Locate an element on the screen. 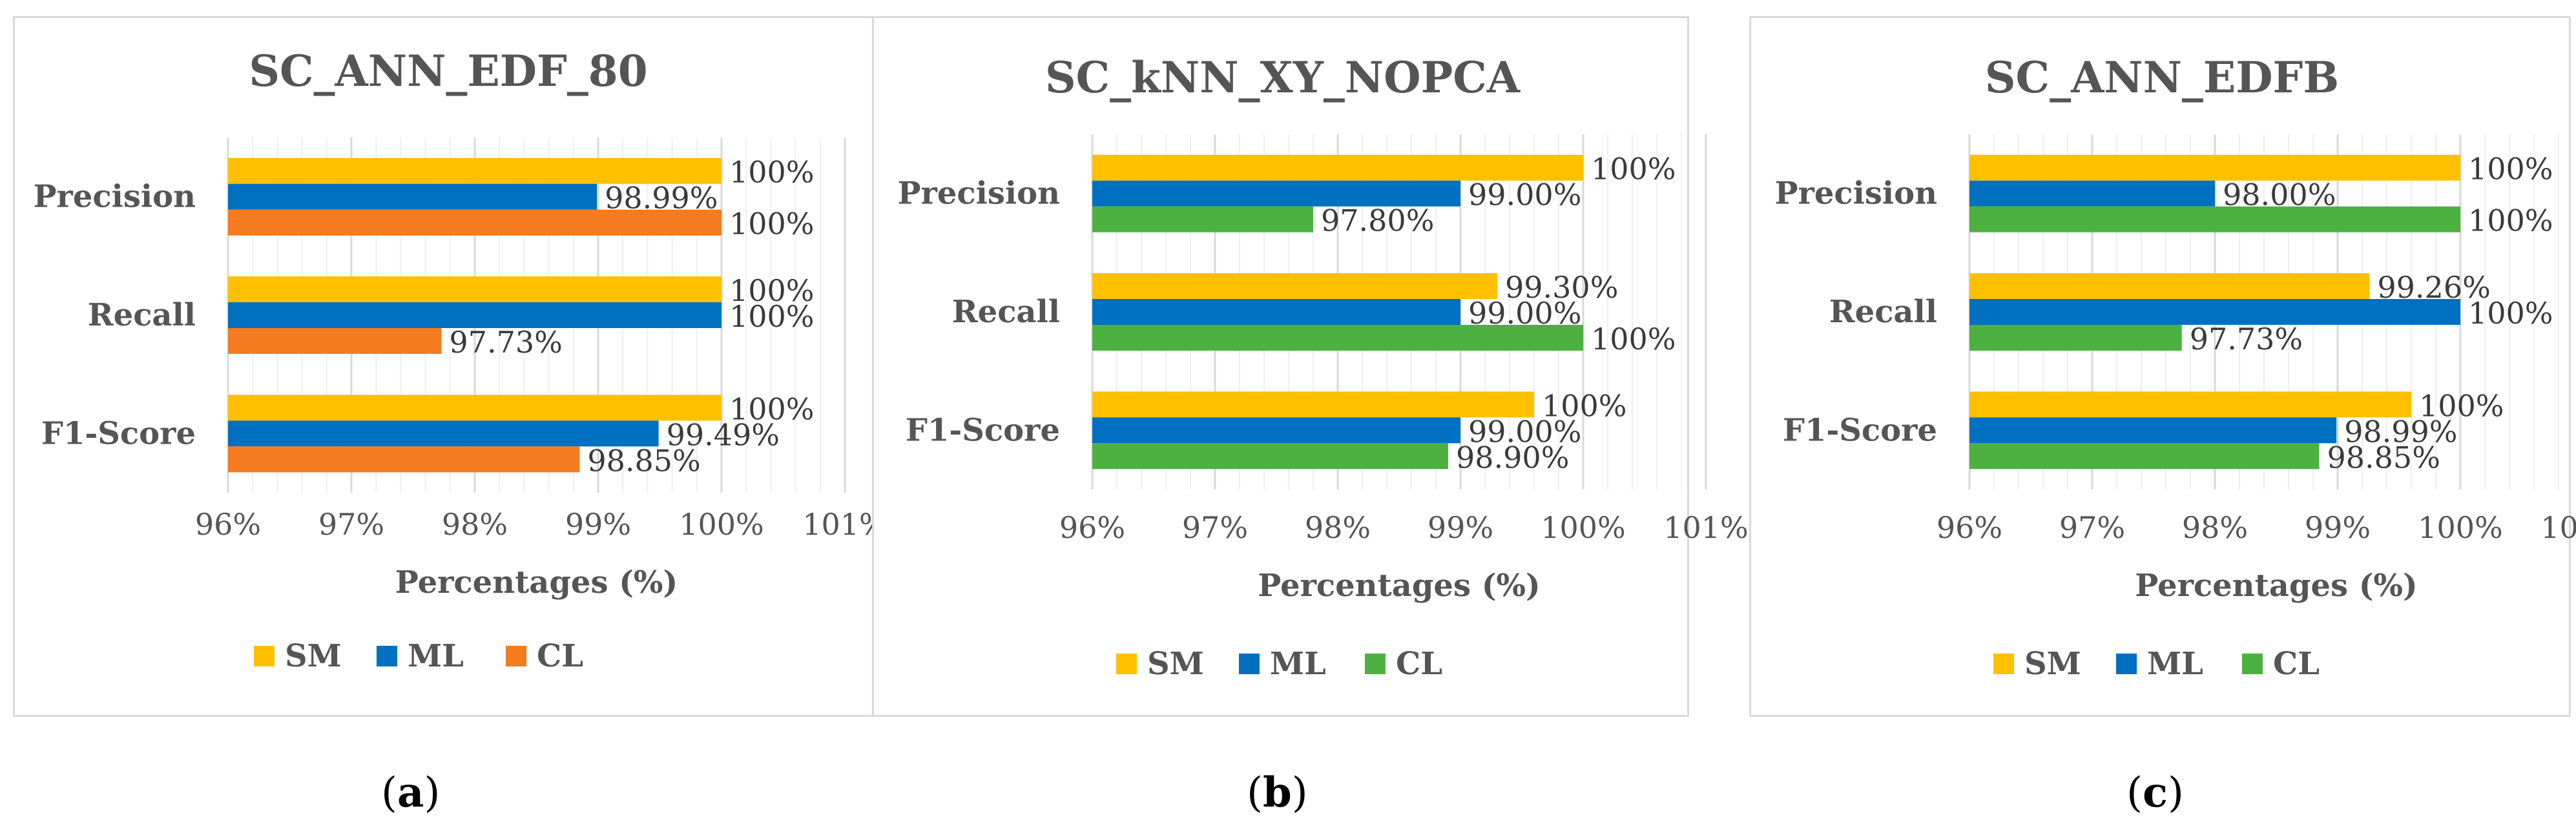  caption-a: (a) is located at coordinates (410, 792).